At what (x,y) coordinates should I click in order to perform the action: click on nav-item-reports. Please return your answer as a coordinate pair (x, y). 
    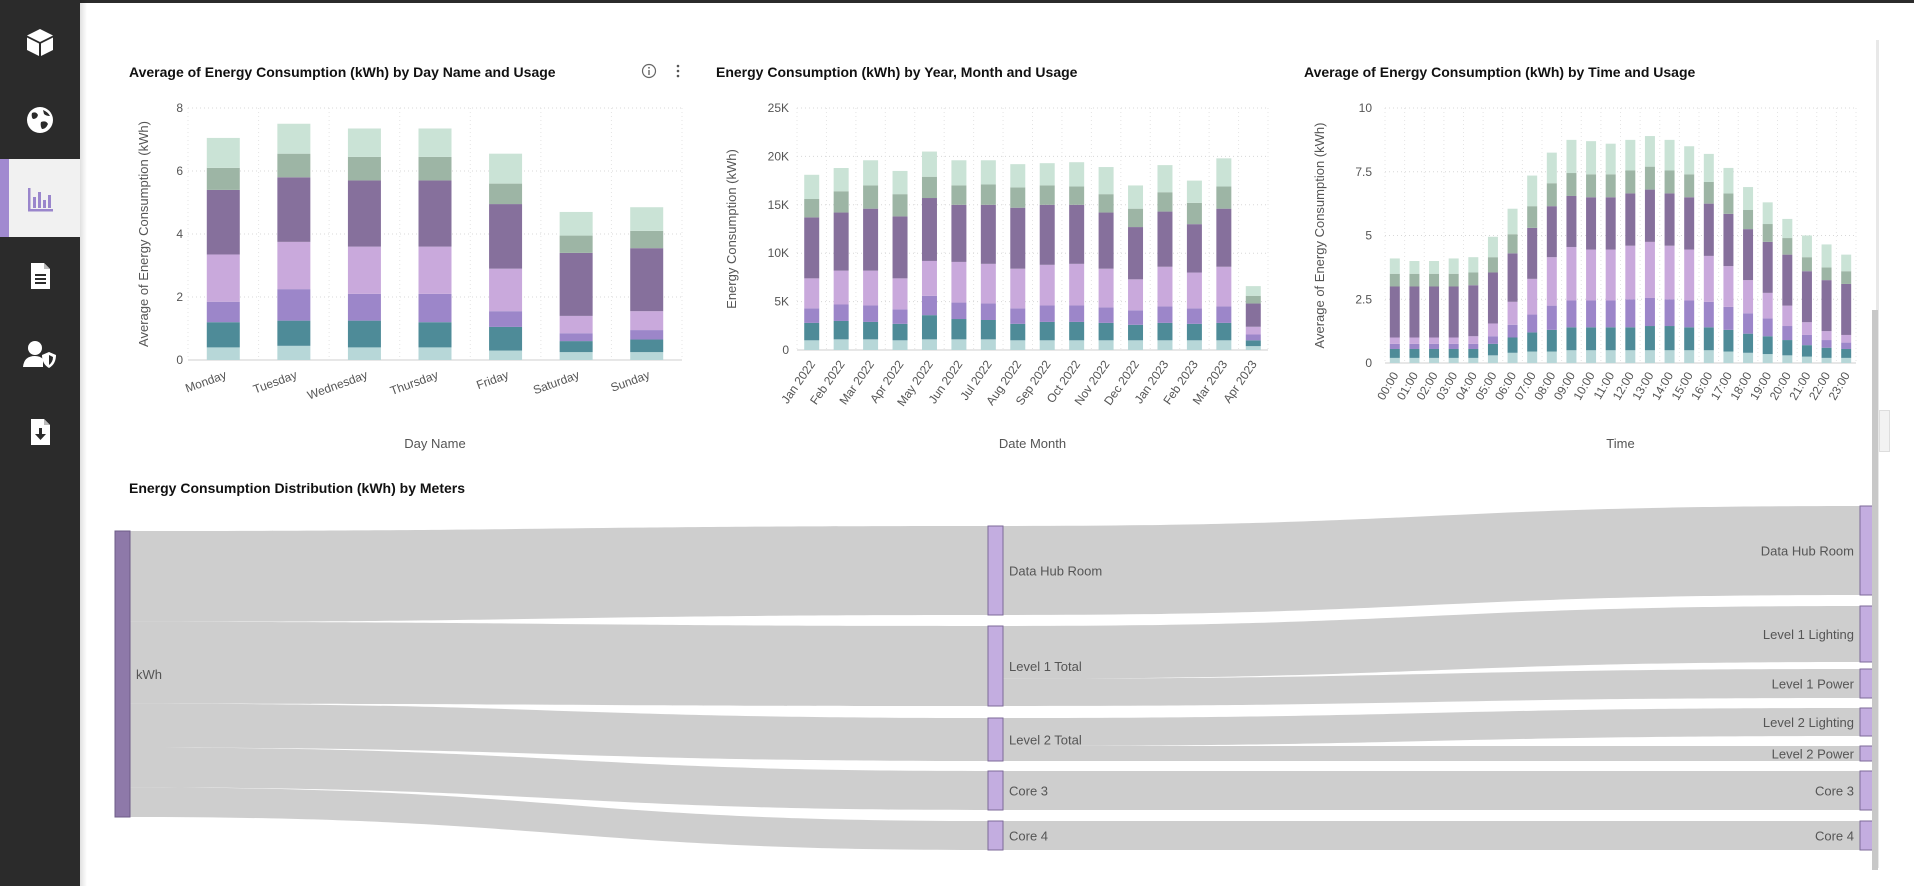
    Looking at the image, I should click on (40, 198).